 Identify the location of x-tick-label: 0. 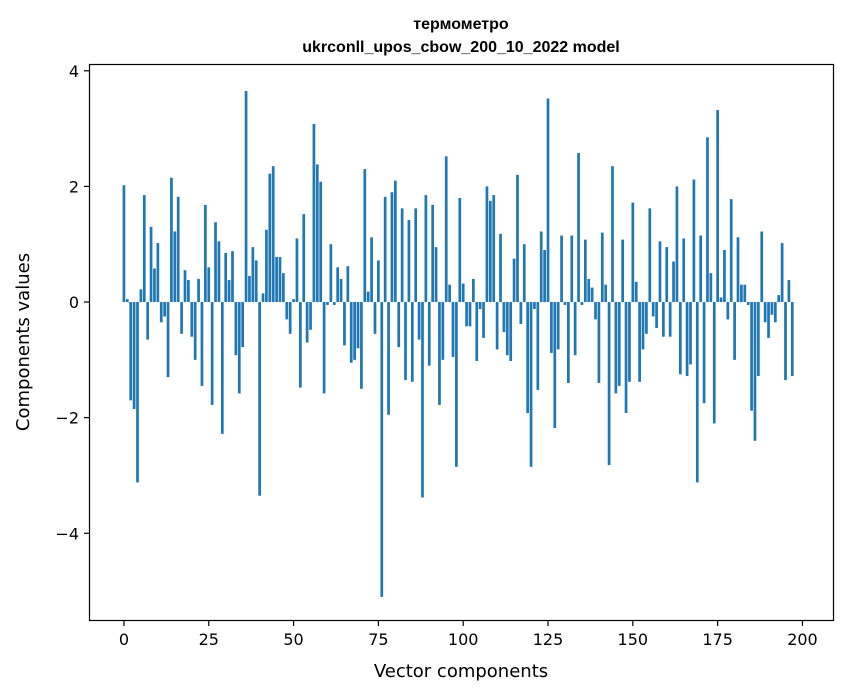
(124, 639).